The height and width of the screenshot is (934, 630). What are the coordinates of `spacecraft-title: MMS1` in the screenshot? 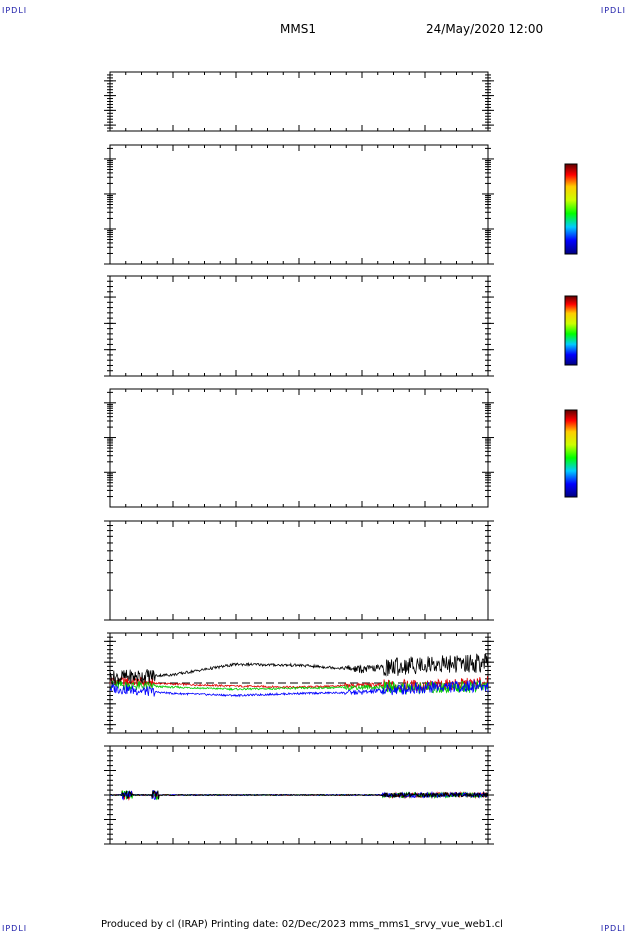 It's located at (298, 29).